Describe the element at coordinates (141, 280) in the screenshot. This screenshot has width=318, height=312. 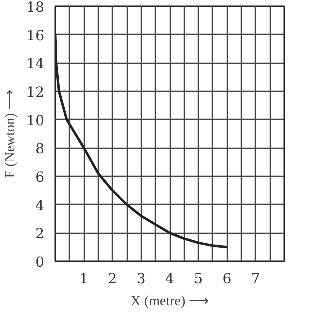
I see `x-tick-label: 3` at that location.